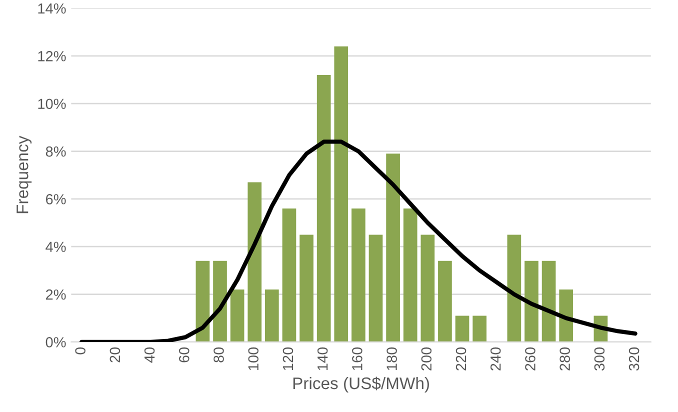 This screenshot has height=412, width=678. What do you see at coordinates (56, 199) in the screenshot?
I see `y-tick-label: 6%` at bounding box center [56, 199].